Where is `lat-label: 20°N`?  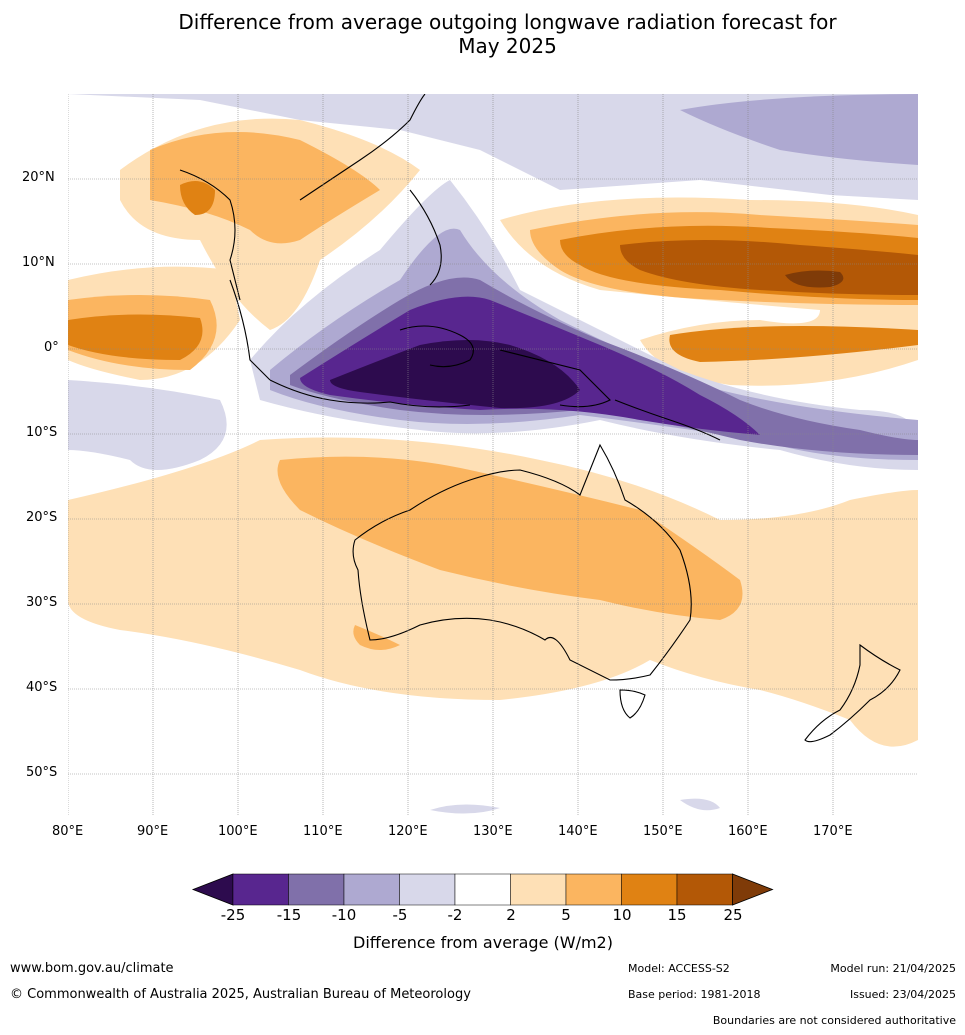 lat-label: 20°N is located at coordinates (38, 177).